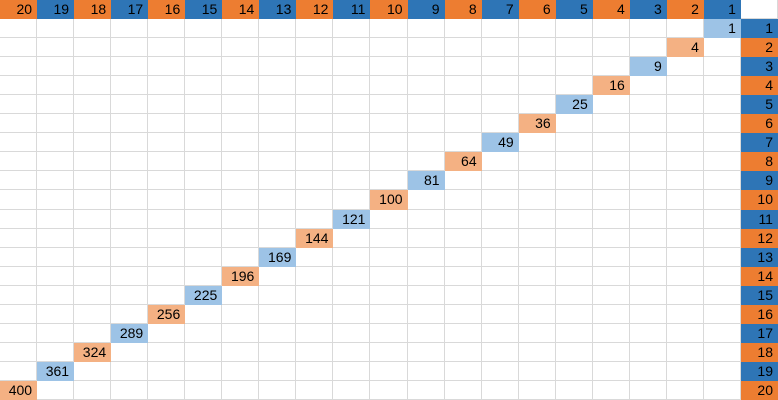 The width and height of the screenshot is (778, 400). I want to click on square-cell-169: 169, so click(278, 257).